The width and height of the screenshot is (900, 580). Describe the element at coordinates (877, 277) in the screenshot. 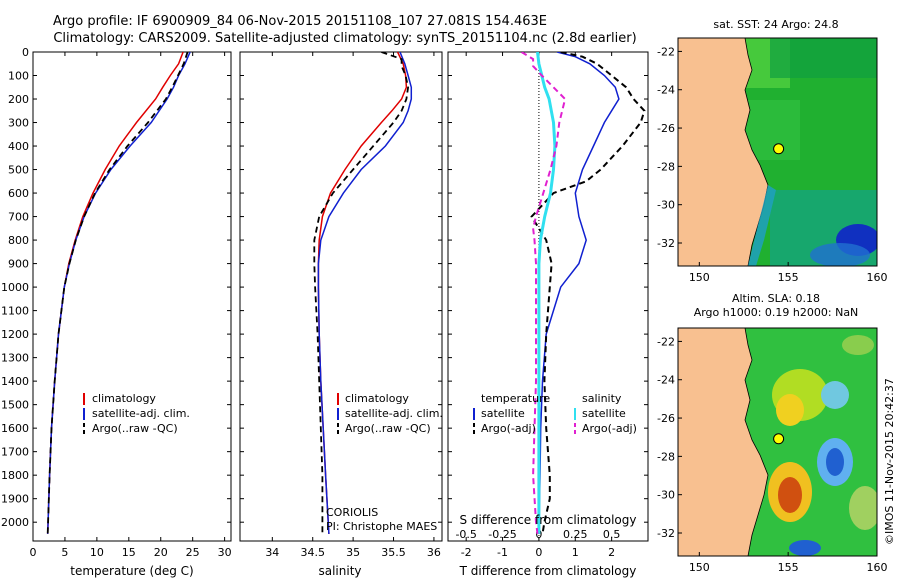

I see `map-x-tick-label: 160` at that location.